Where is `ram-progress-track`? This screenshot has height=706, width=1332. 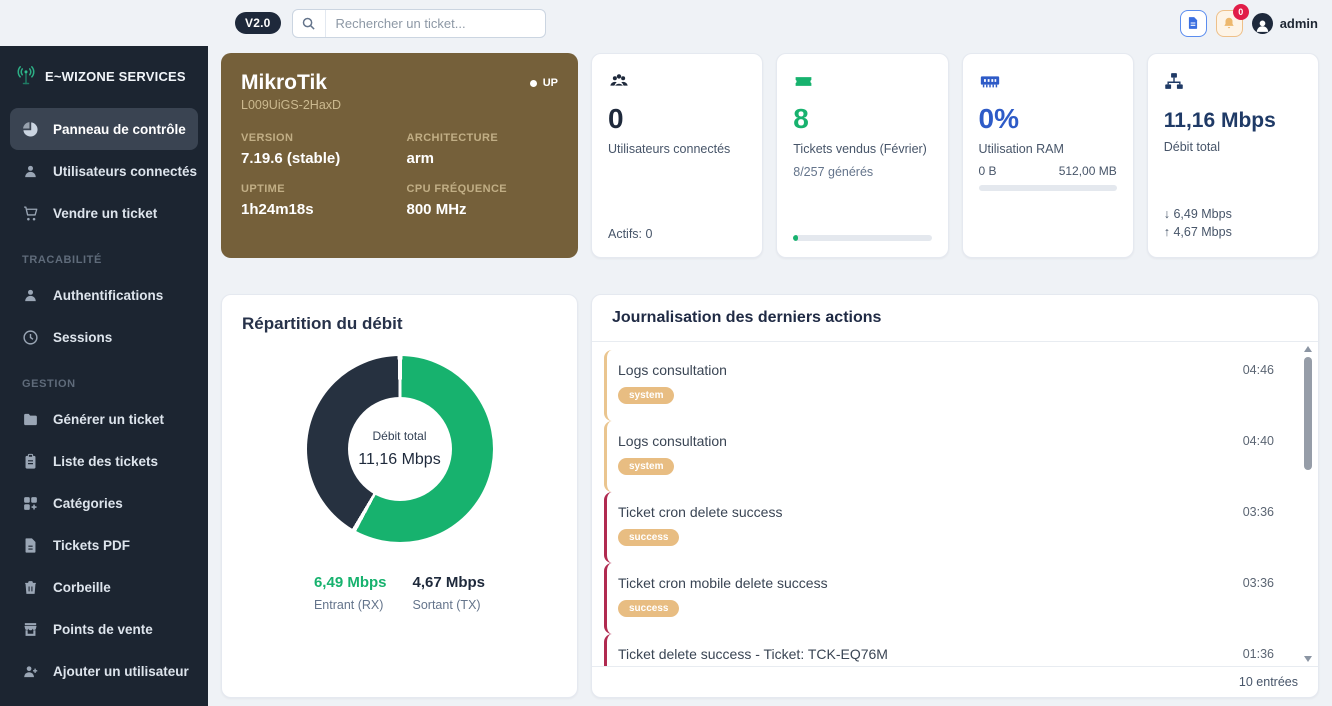 ram-progress-track is located at coordinates (1047, 188).